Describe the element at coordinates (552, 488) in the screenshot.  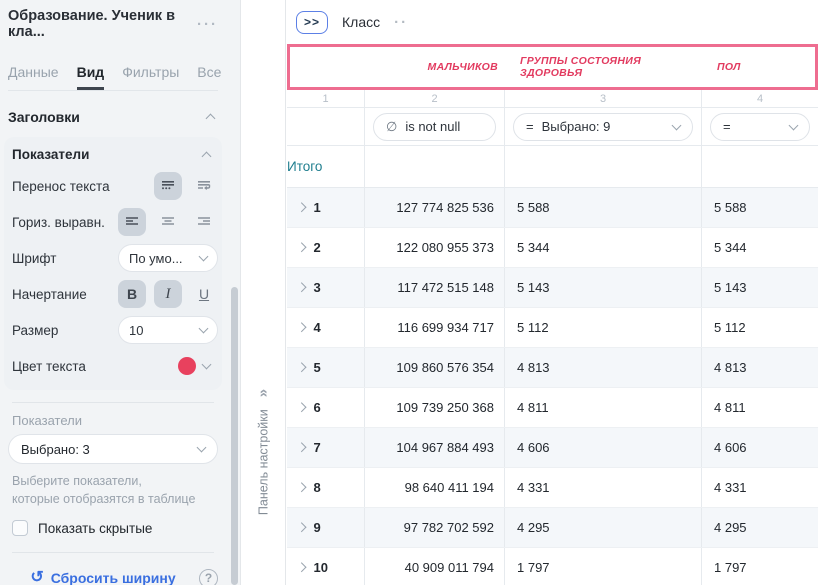
I see `table-row: 8 98 640 411 194 4 331 4 331` at that location.